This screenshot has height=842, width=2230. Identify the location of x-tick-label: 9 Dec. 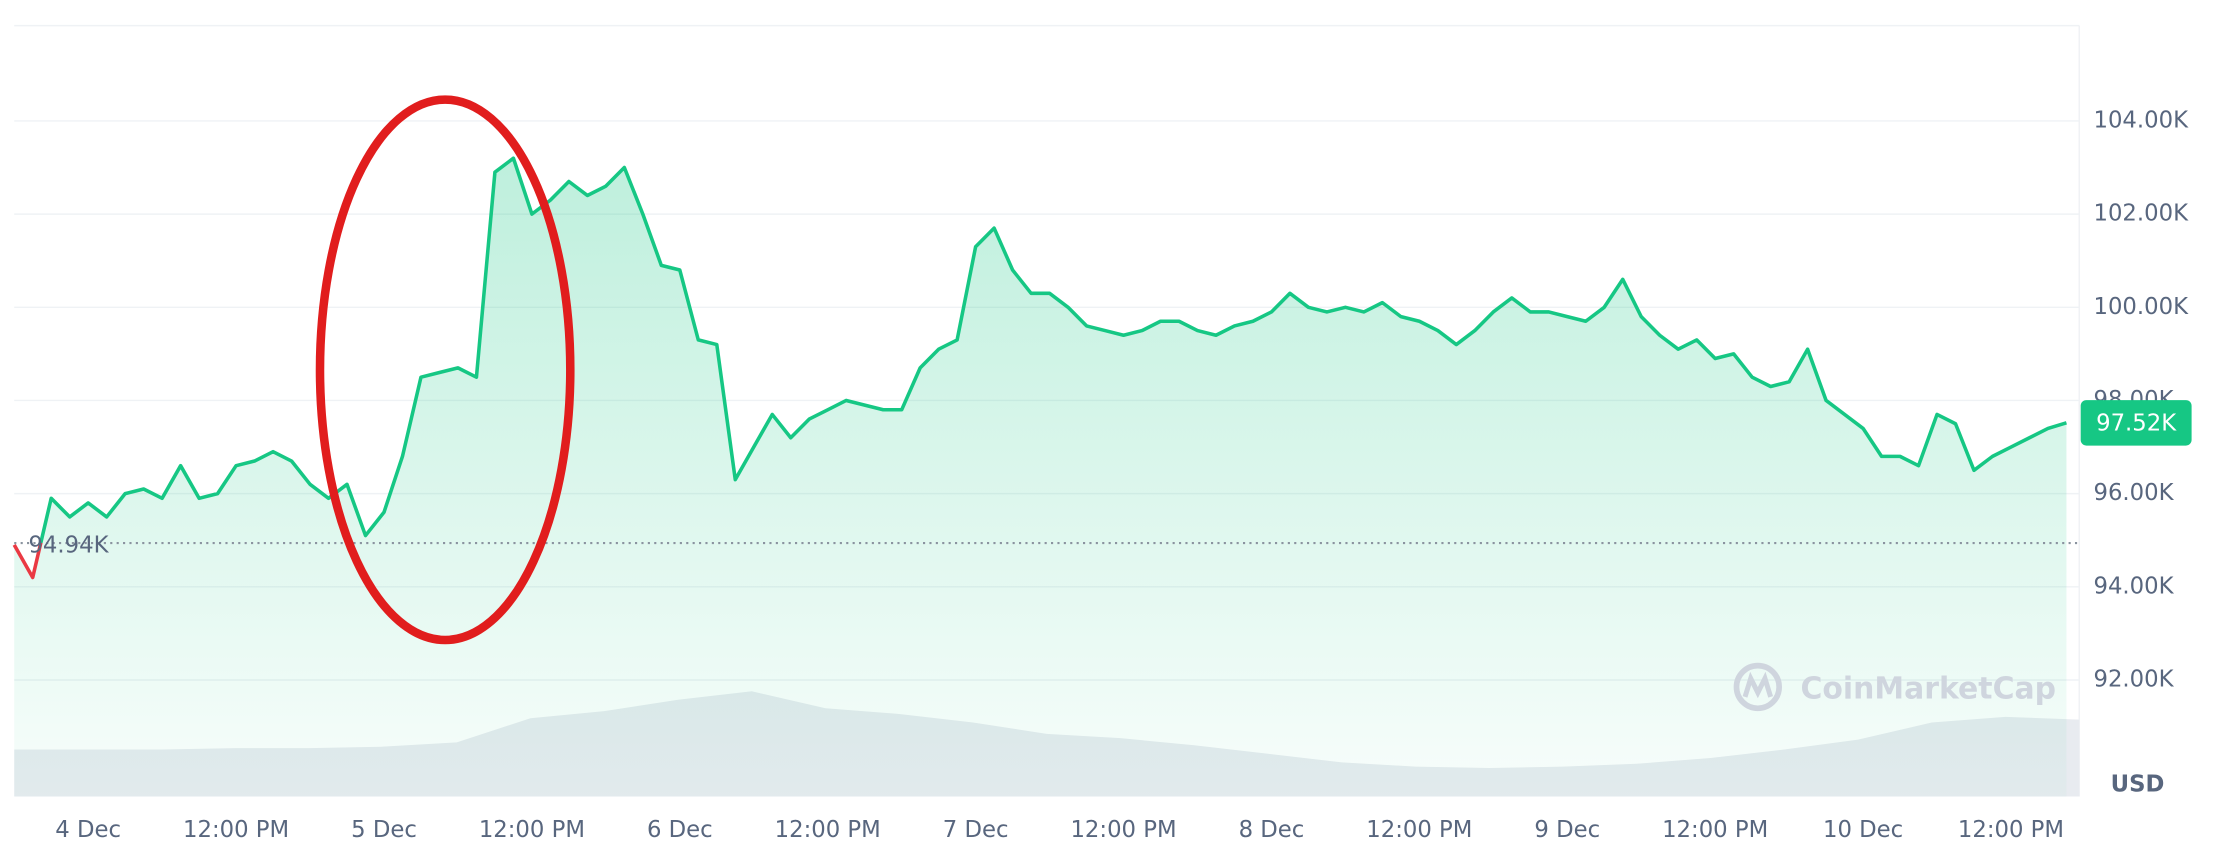
(1567, 829).